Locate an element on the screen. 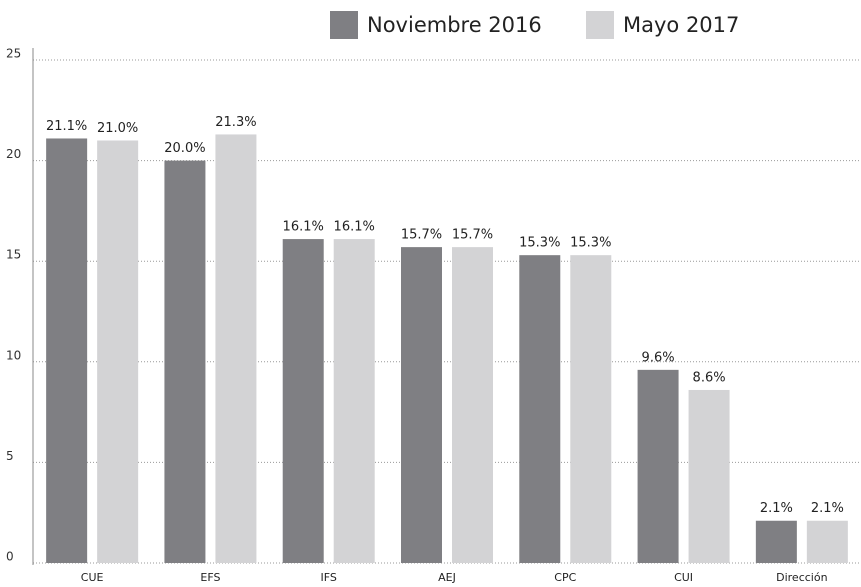 This screenshot has width=861, height=587. legend-label: Mayo 2017 is located at coordinates (681, 25).